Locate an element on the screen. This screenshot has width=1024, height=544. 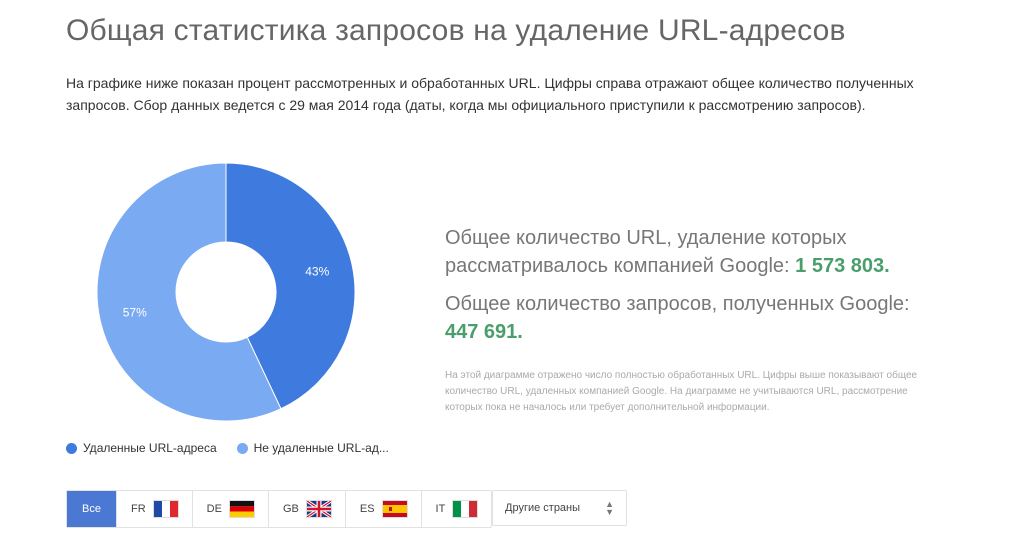
country-es-button: ES is located at coordinates (384, 509).